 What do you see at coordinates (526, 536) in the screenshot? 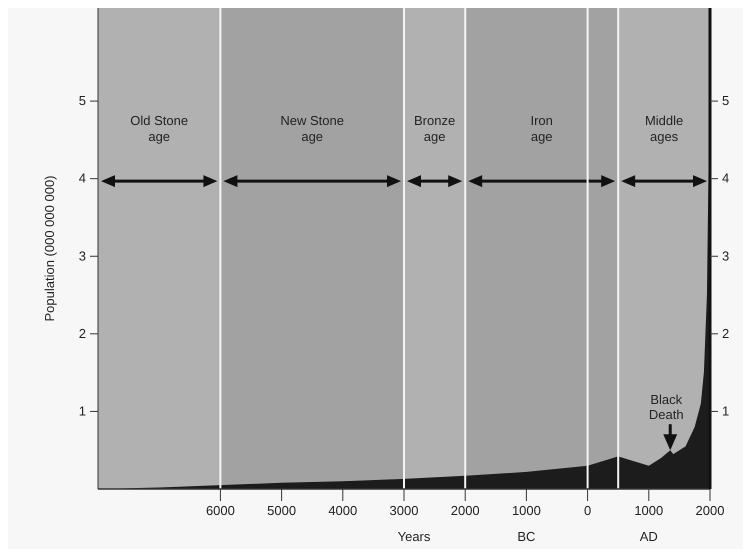
I see `text: BC` at bounding box center [526, 536].